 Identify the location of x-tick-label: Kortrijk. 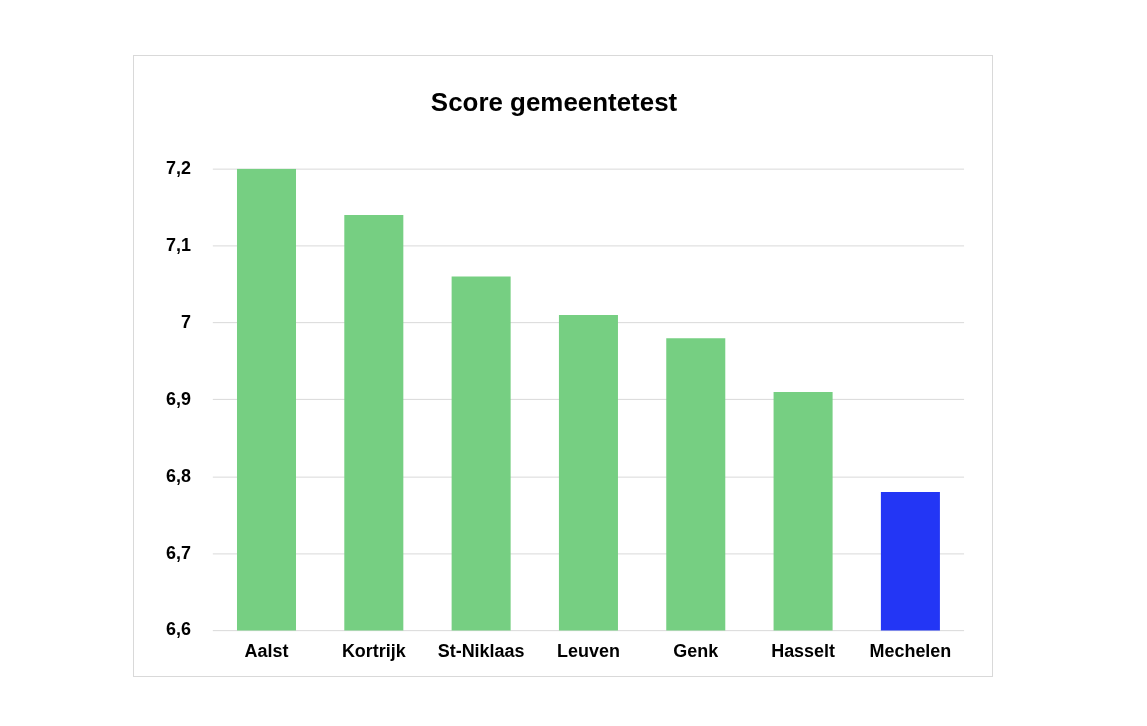
(373, 651).